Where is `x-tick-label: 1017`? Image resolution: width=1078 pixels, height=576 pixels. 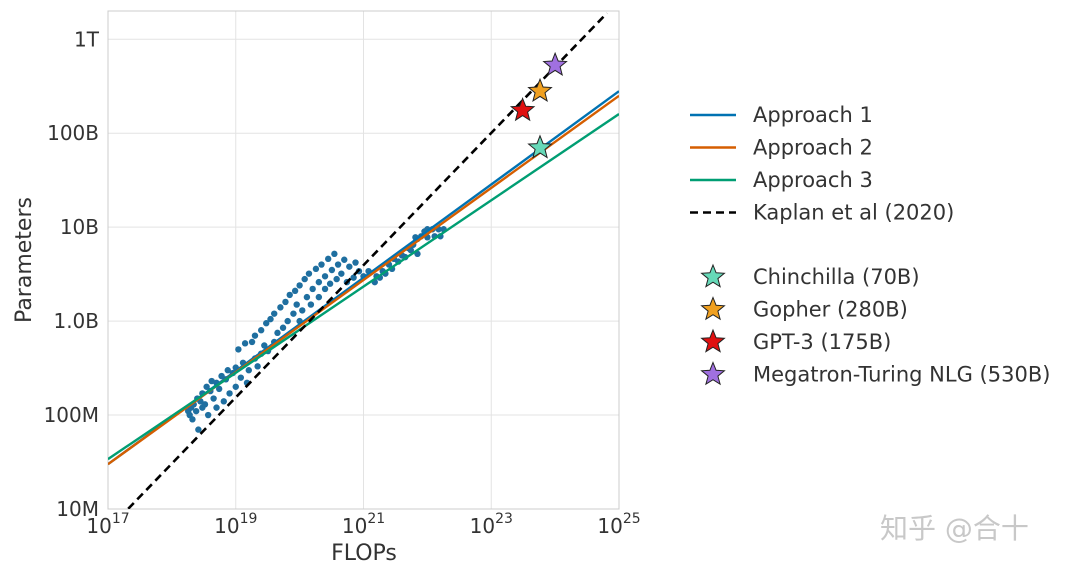
x-tick-label: 1017 is located at coordinates (107, 524).